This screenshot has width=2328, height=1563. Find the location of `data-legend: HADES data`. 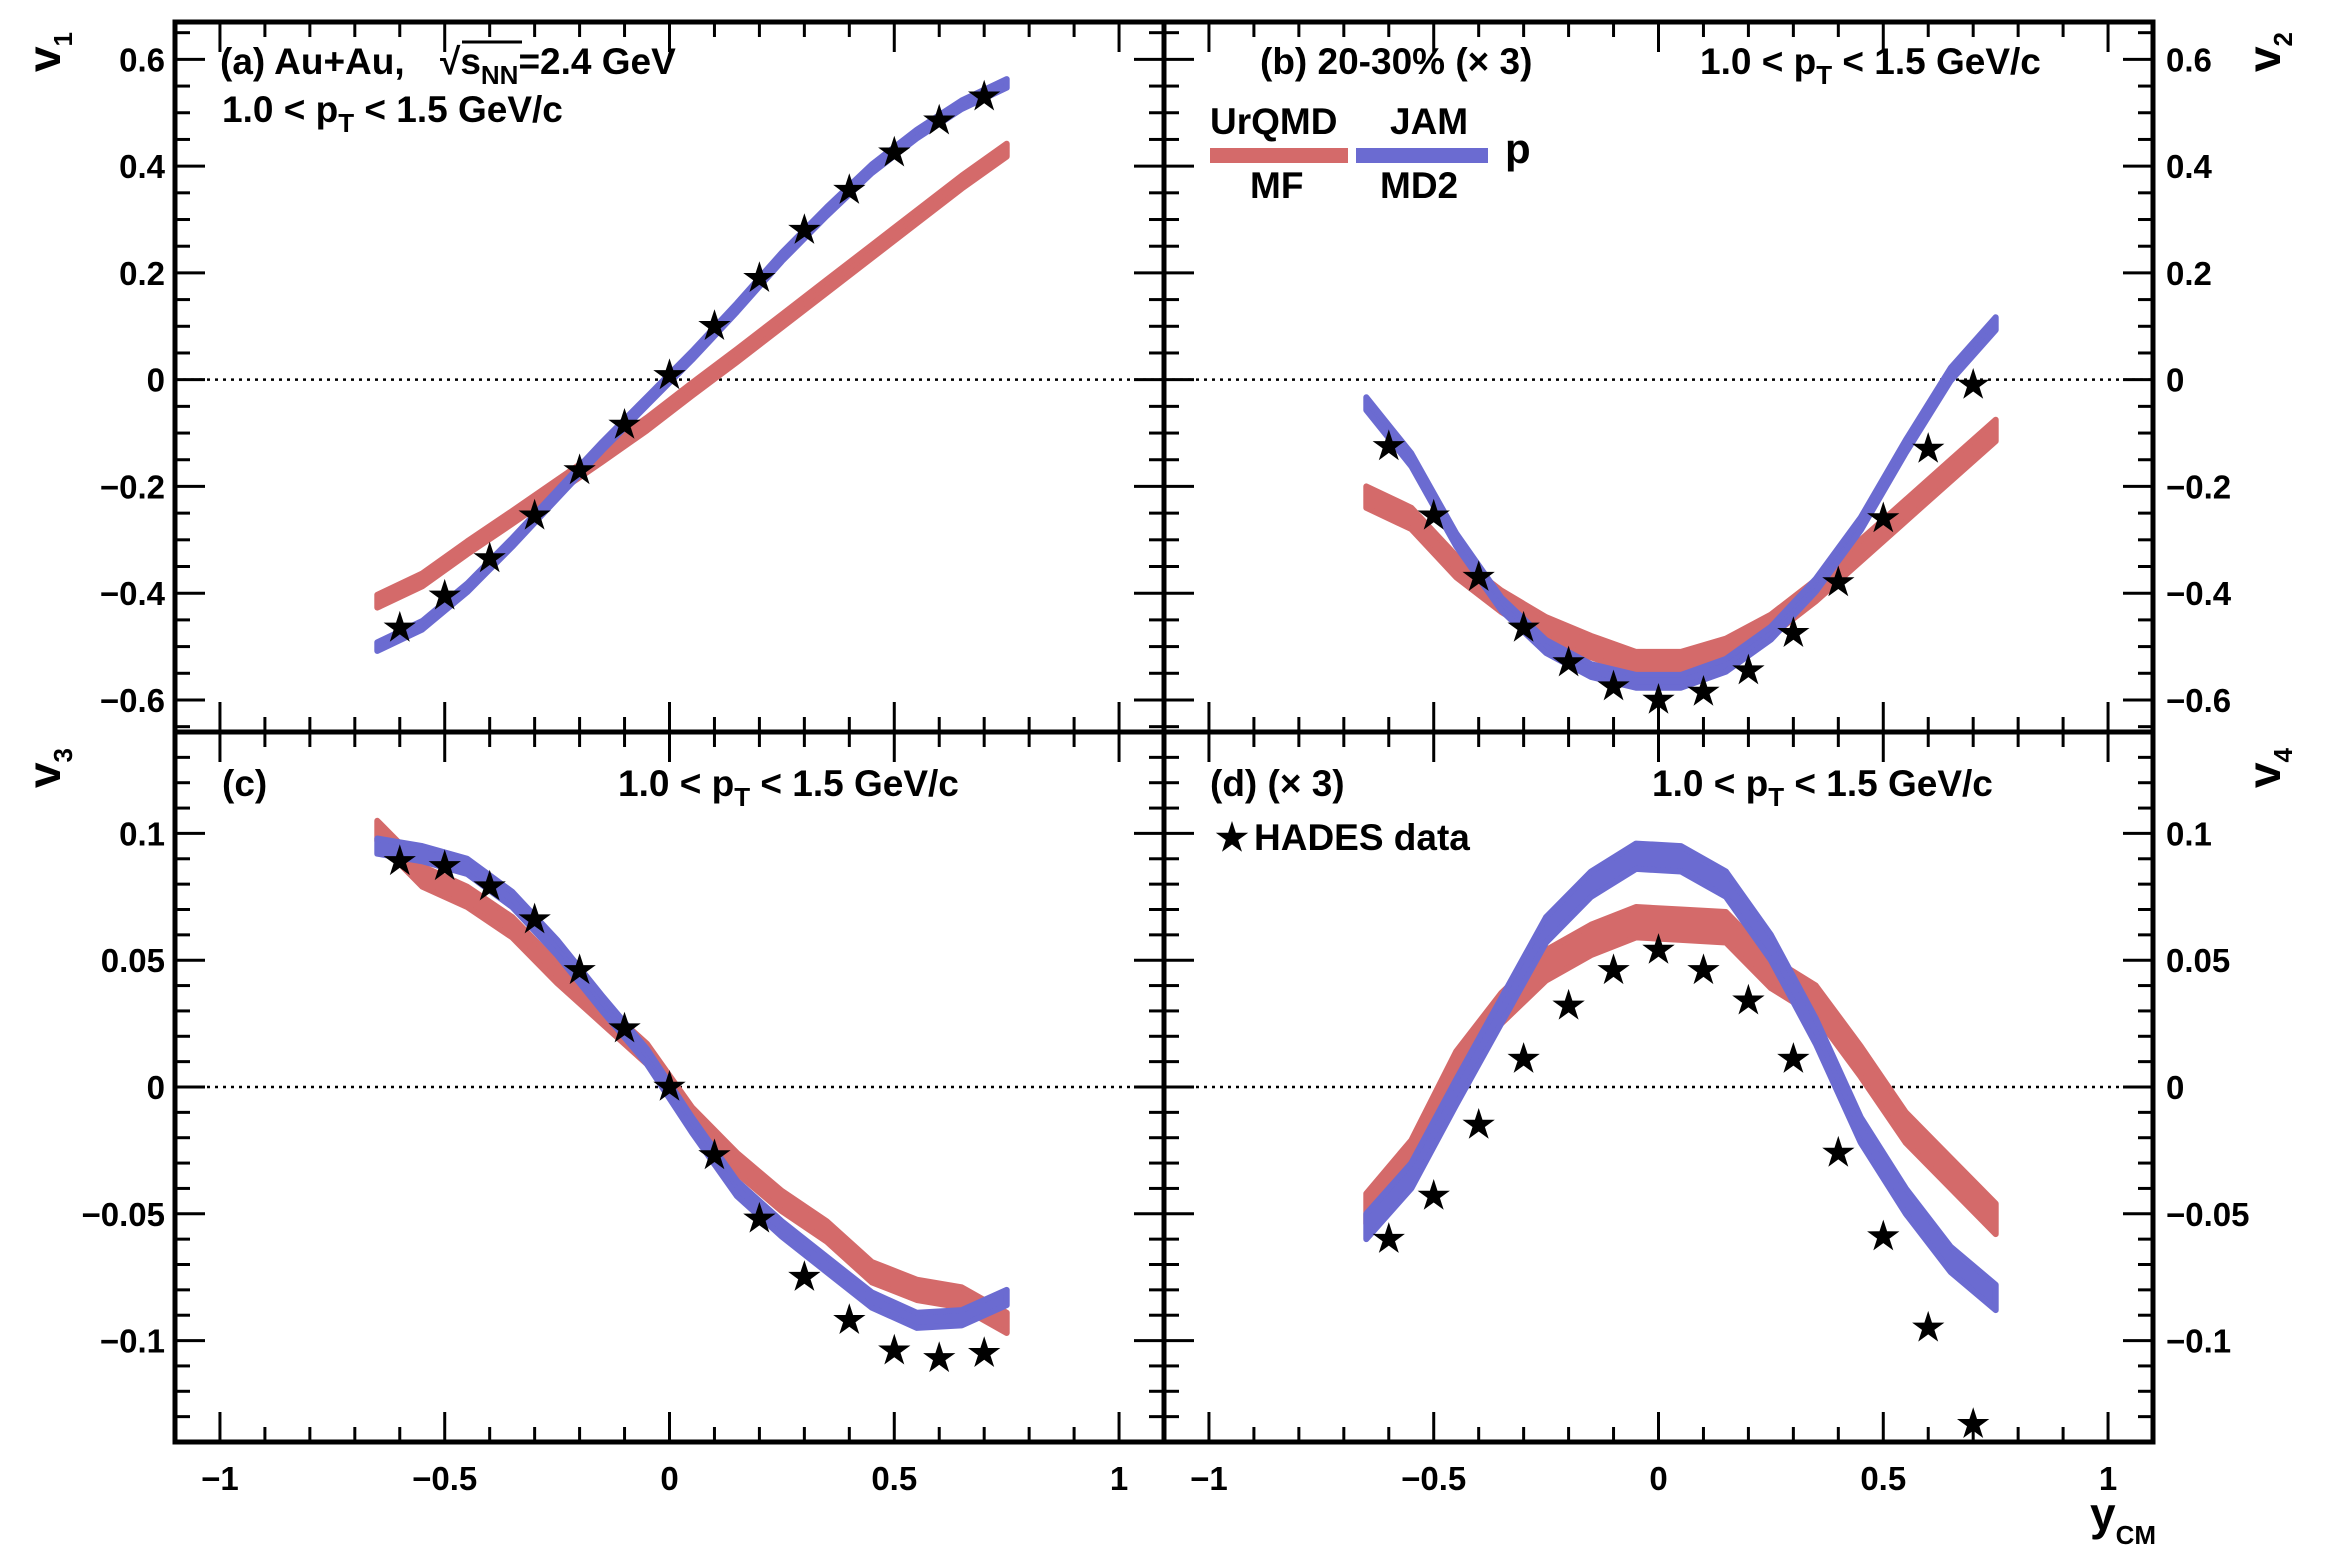

data-legend: HADES data is located at coordinates (1342, 837).